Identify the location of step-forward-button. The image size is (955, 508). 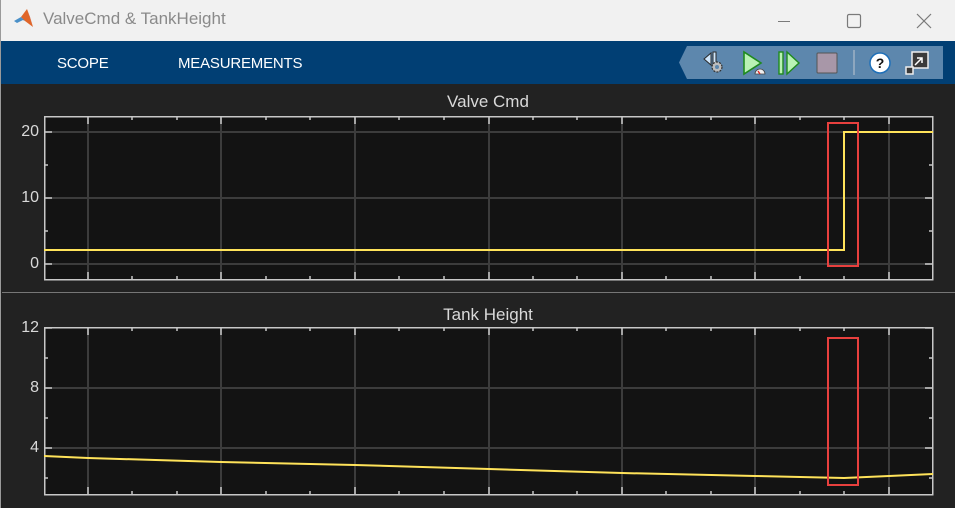
(789, 62).